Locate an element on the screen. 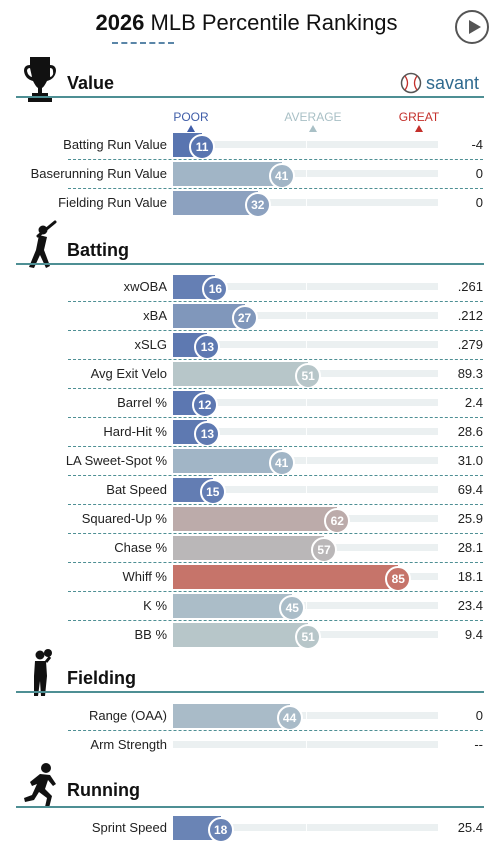 The width and height of the screenshot is (493, 851). section-title-value: Value is located at coordinates (91, 83).